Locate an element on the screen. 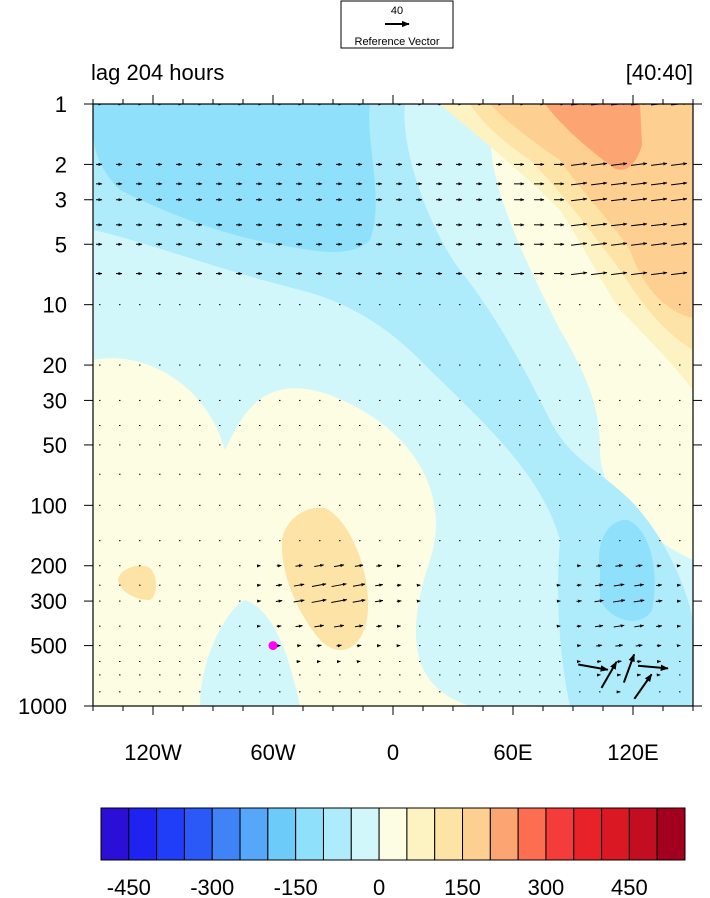 The height and width of the screenshot is (898, 710). x-tick-label: 120E is located at coordinates (632, 752).